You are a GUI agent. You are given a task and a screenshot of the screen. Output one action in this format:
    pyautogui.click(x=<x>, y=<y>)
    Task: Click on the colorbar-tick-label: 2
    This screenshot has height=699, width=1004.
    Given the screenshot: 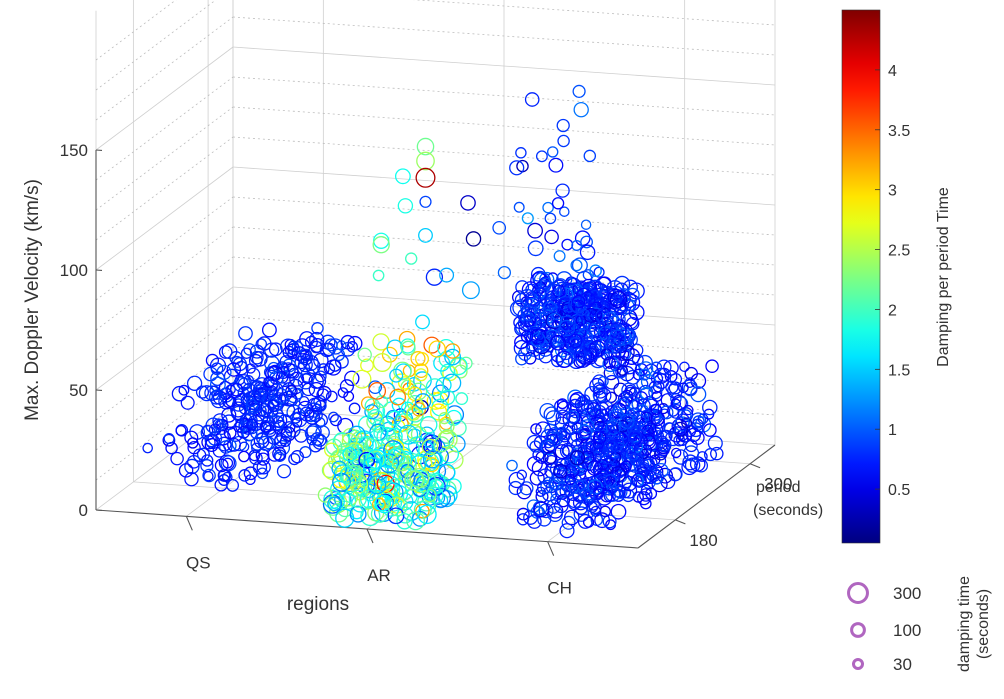 What is the action you would take?
    pyautogui.click(x=892, y=310)
    